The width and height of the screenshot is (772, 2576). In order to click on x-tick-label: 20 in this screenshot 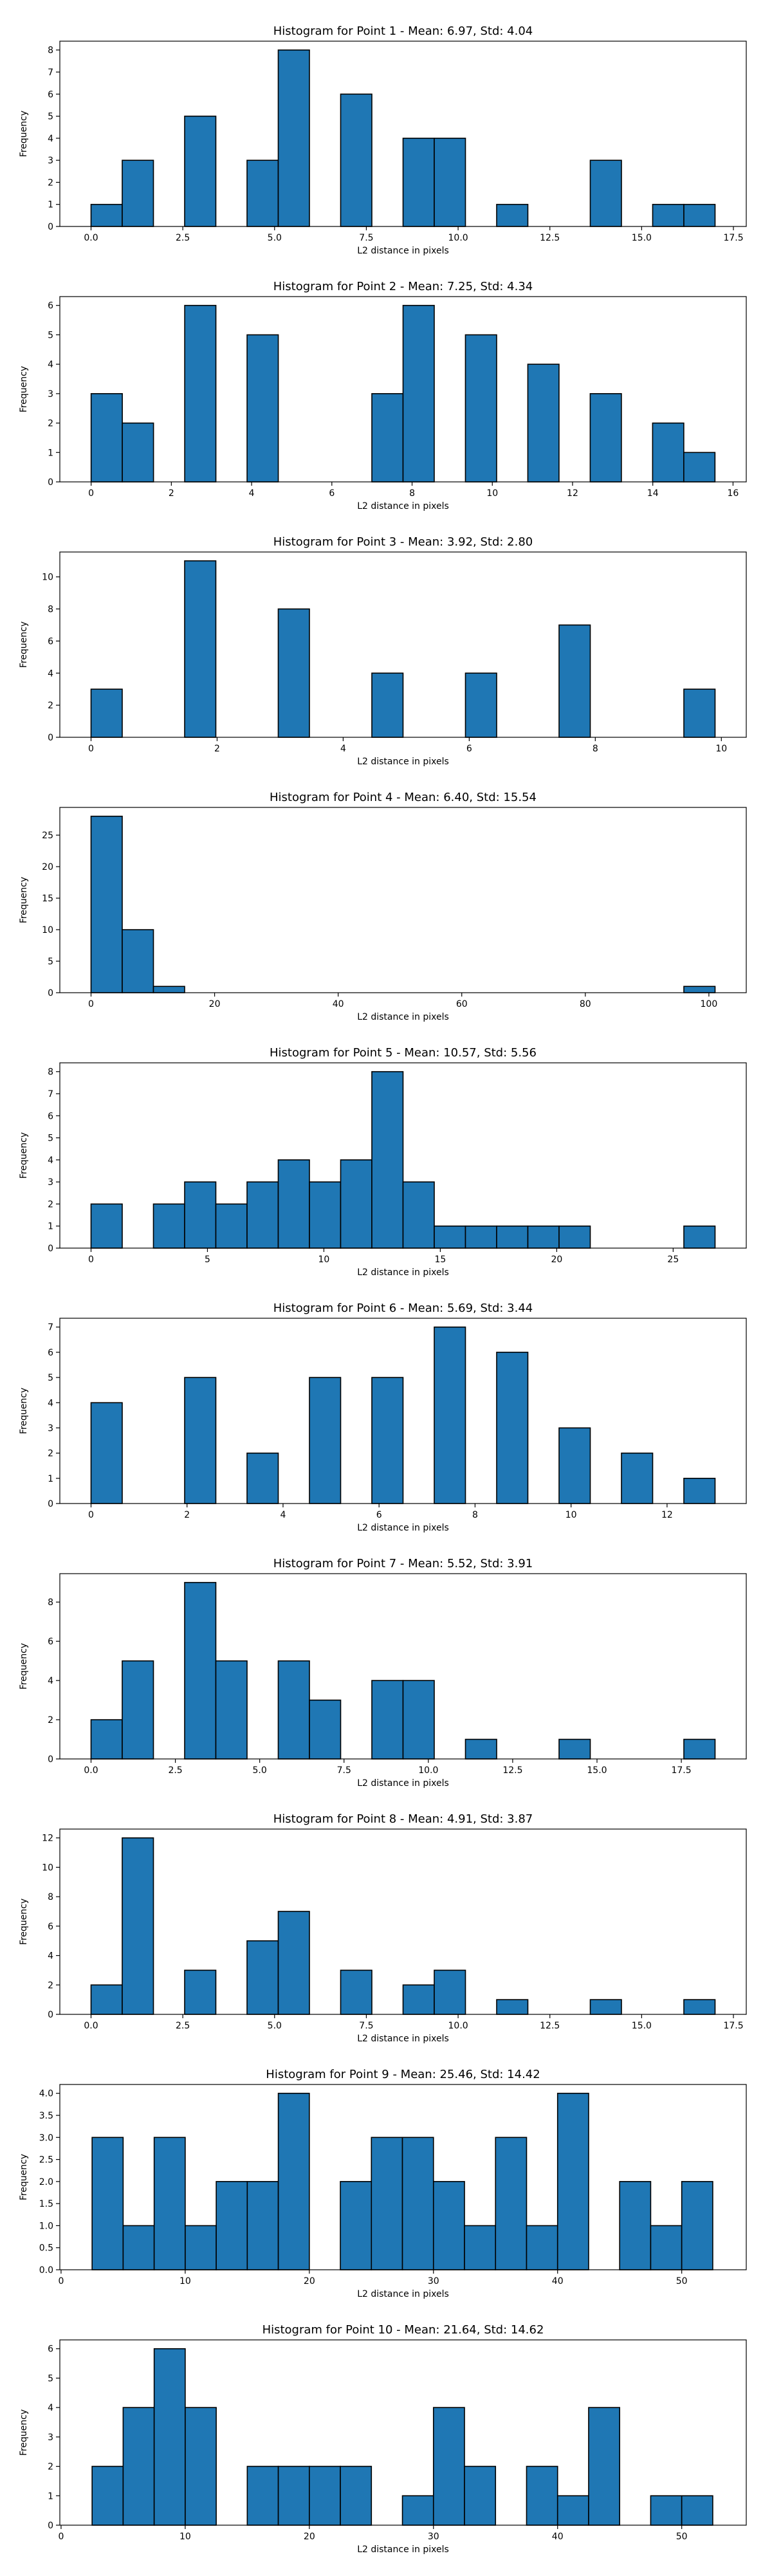, I will do `click(215, 1004)`.